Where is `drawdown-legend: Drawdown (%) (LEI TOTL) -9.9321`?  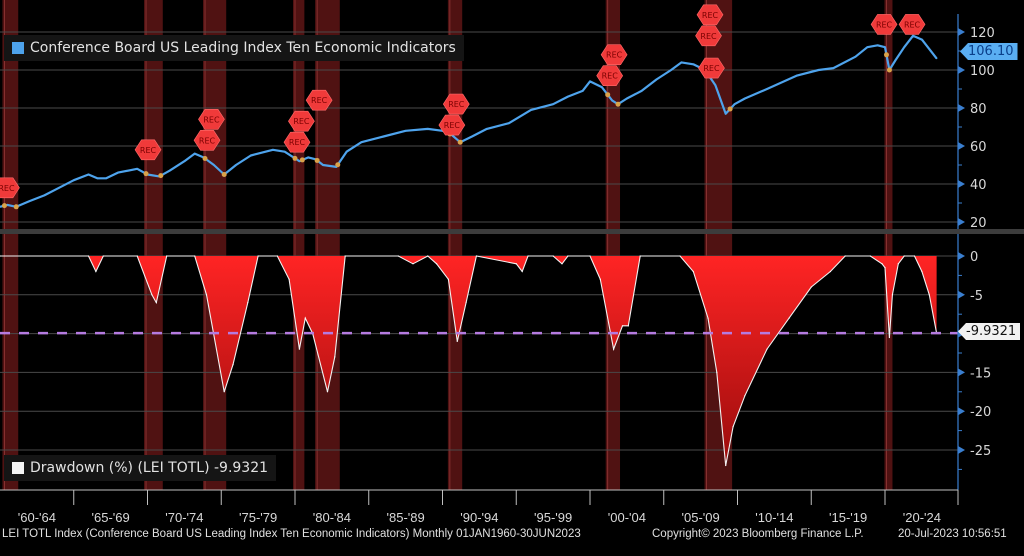 drawdown-legend: Drawdown (%) (LEI TOTL) -9.9321 is located at coordinates (140, 468).